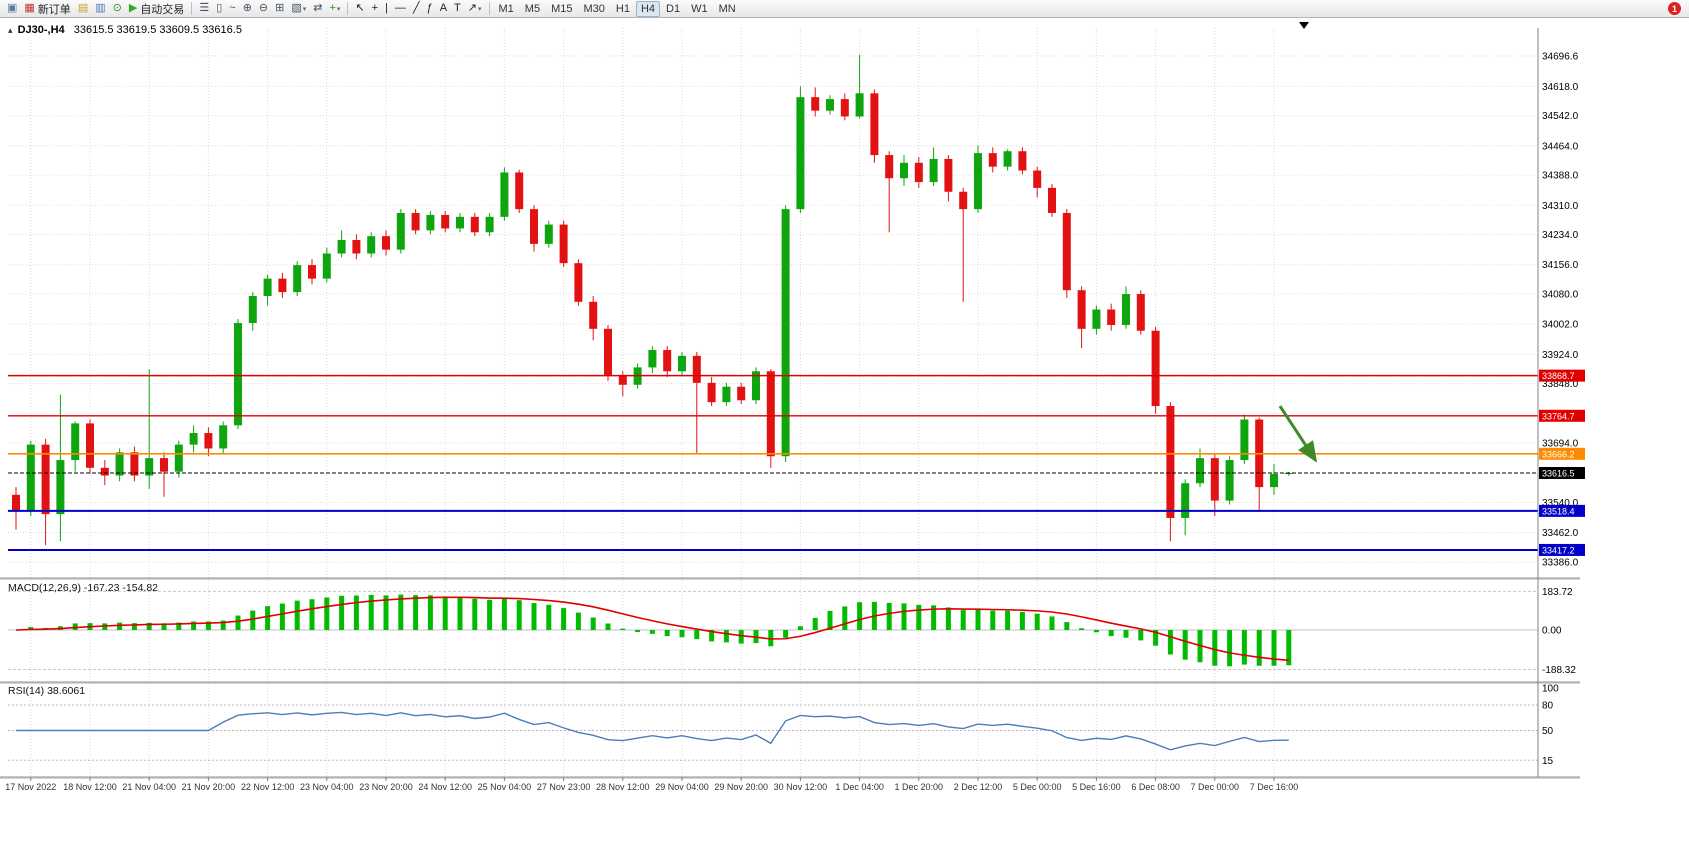  I want to click on svg-text: 1 Dec 20:00, so click(919, 787).